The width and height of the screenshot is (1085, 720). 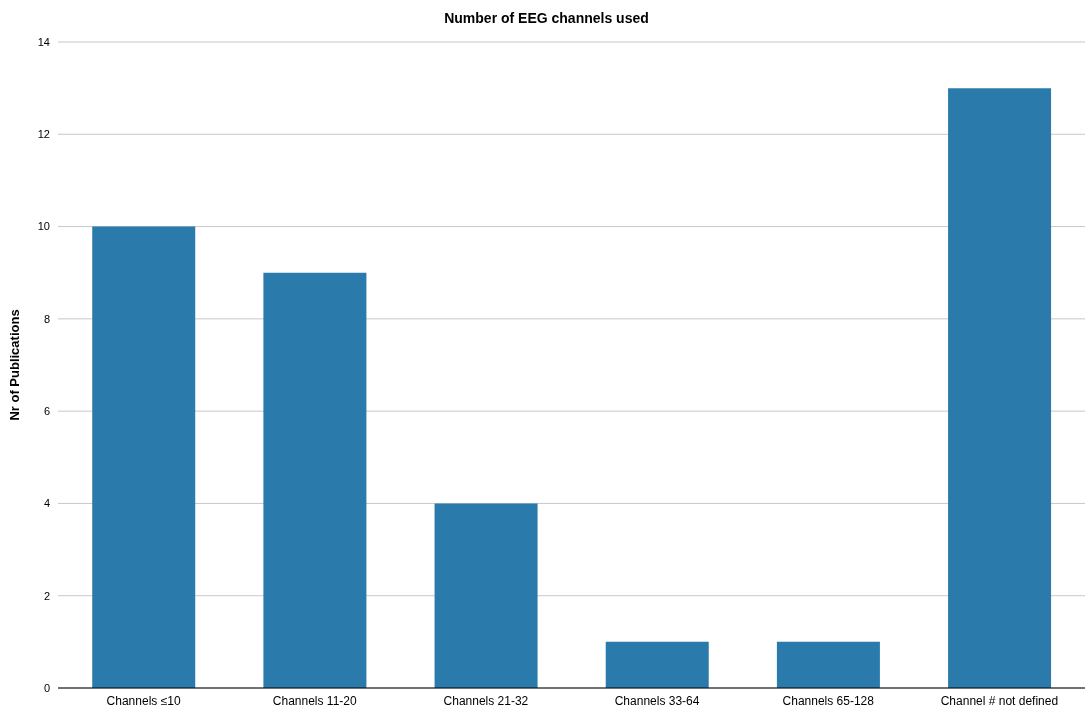 What do you see at coordinates (46, 411) in the screenshot?
I see `y-tick-label: 6` at bounding box center [46, 411].